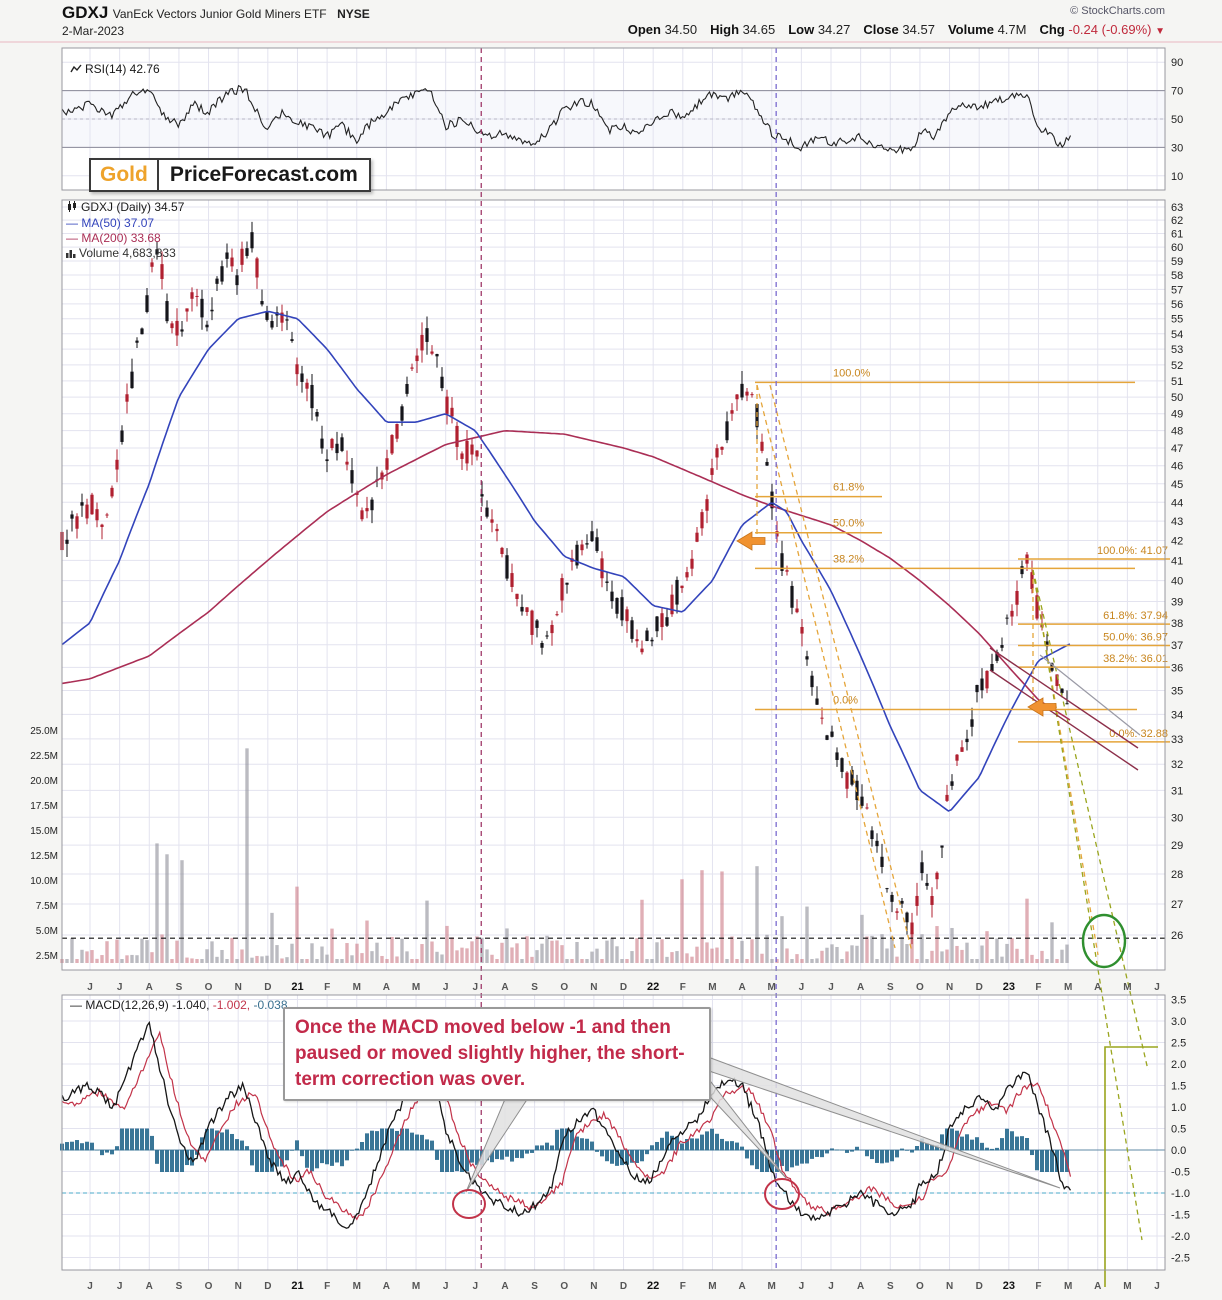 The image size is (1222, 1300). I want to click on svg-text: 61, so click(1177, 235).